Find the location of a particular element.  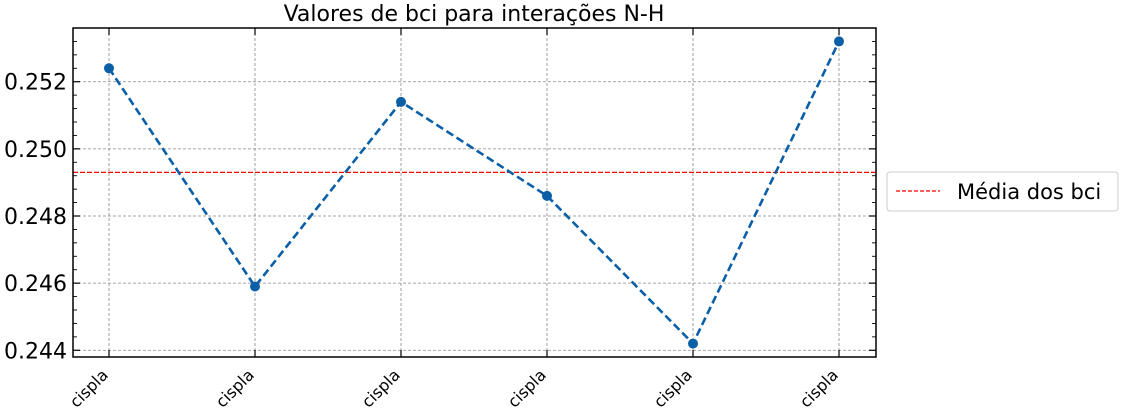

y-tick-label: 0.250 is located at coordinates (35, 150).